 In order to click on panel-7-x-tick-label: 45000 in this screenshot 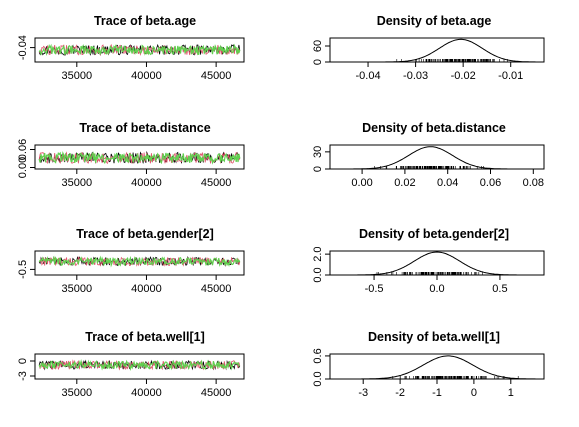, I will do `click(216, 393)`.